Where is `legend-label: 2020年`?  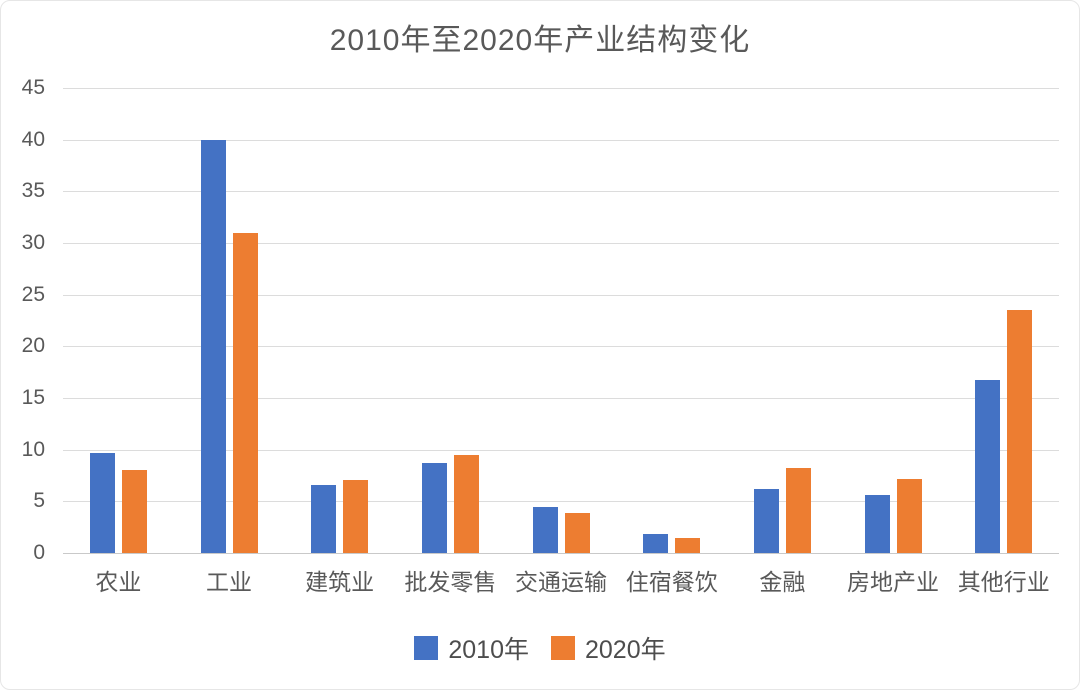 legend-label: 2020年 is located at coordinates (625, 650).